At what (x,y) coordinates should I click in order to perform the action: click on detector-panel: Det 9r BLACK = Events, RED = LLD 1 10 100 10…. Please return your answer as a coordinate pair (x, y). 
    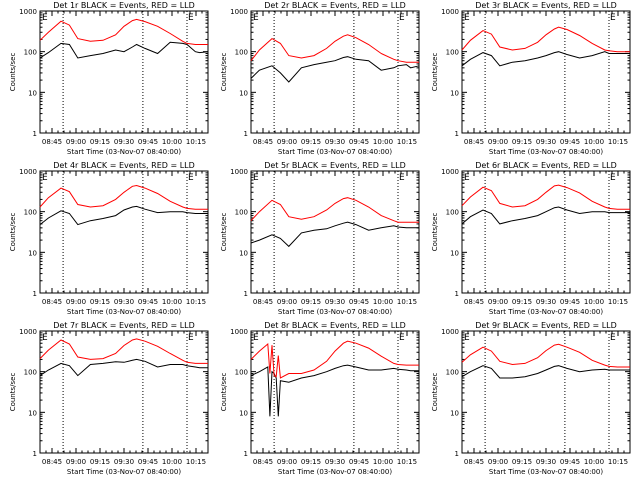
    Looking at the image, I should click on (531, 398).